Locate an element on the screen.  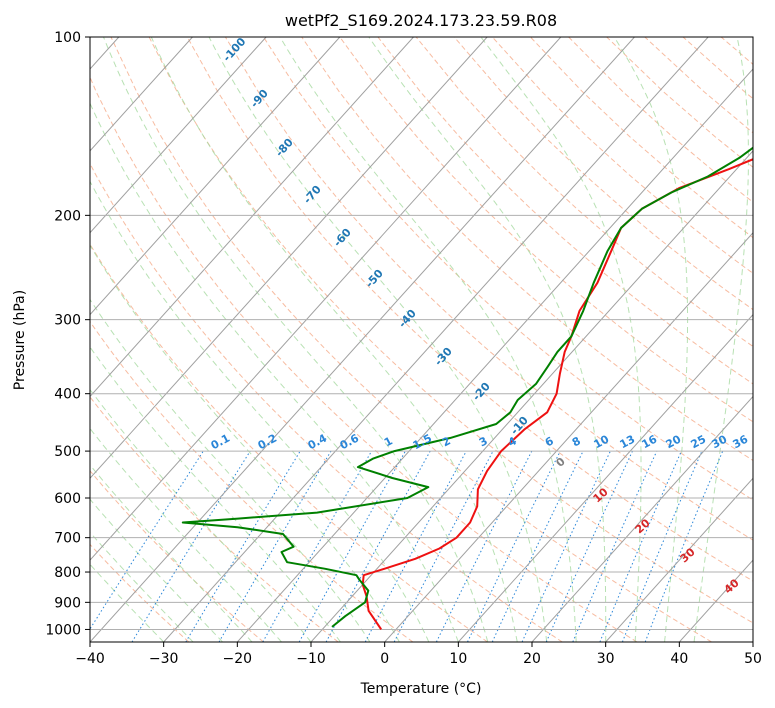
x-tick-label: −30 is located at coordinates (164, 659).